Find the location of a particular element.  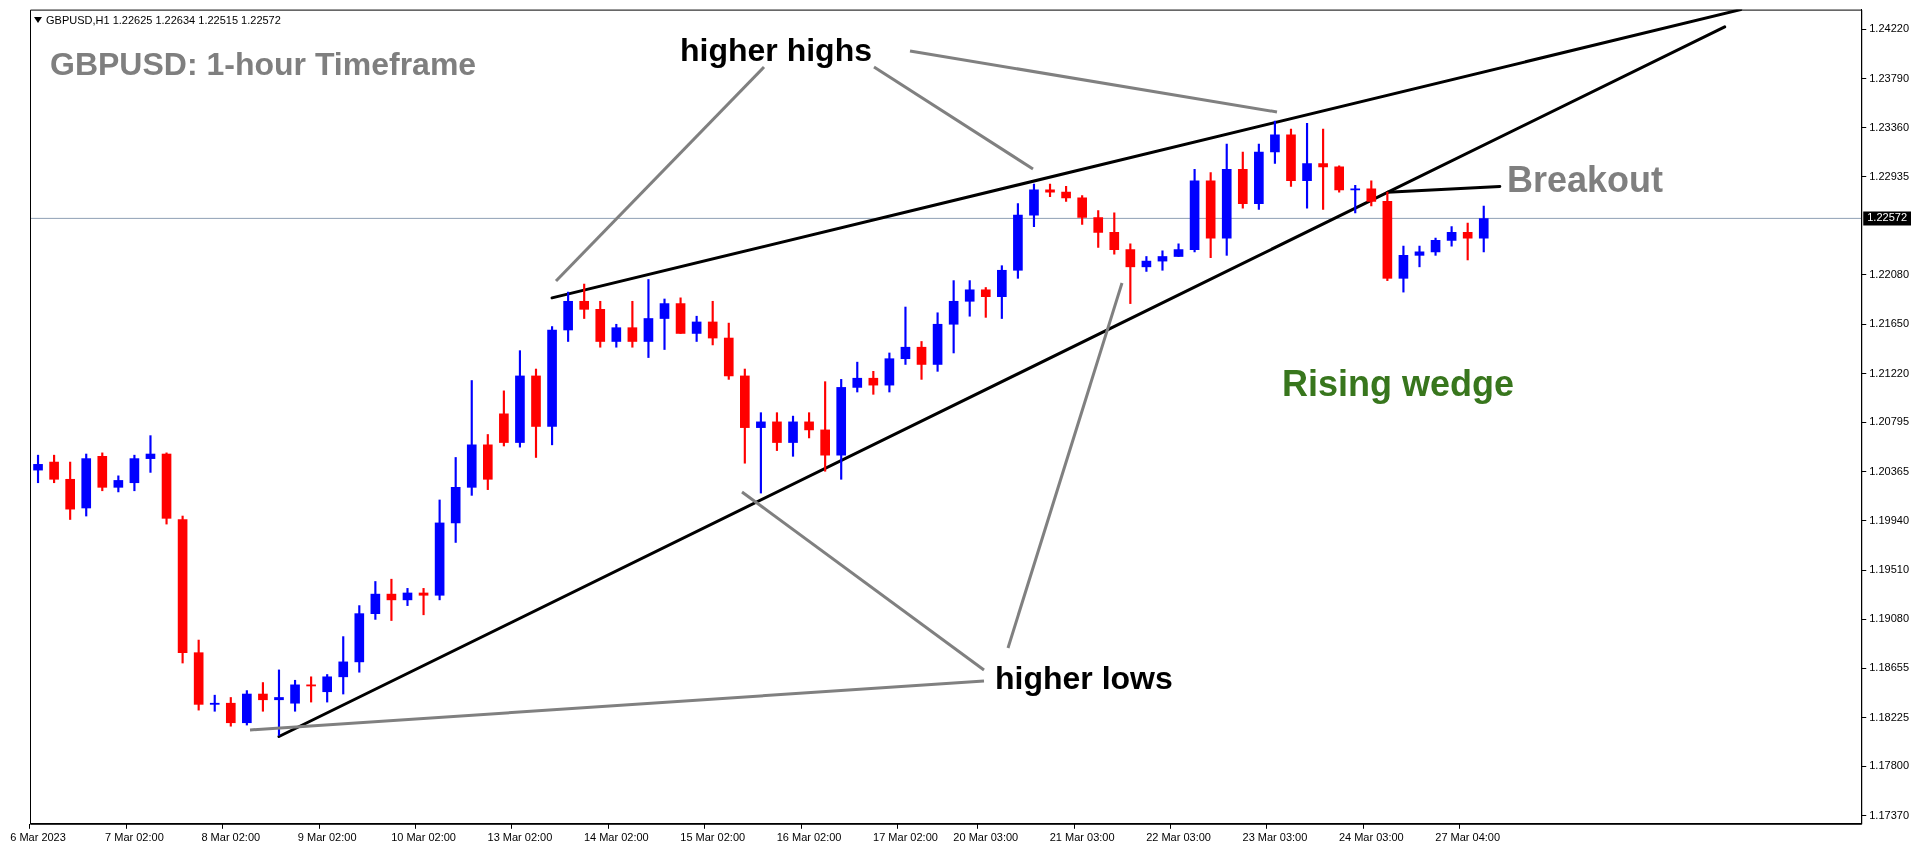

x-tick-label: 7 Mar 02:00 is located at coordinates (134, 837).